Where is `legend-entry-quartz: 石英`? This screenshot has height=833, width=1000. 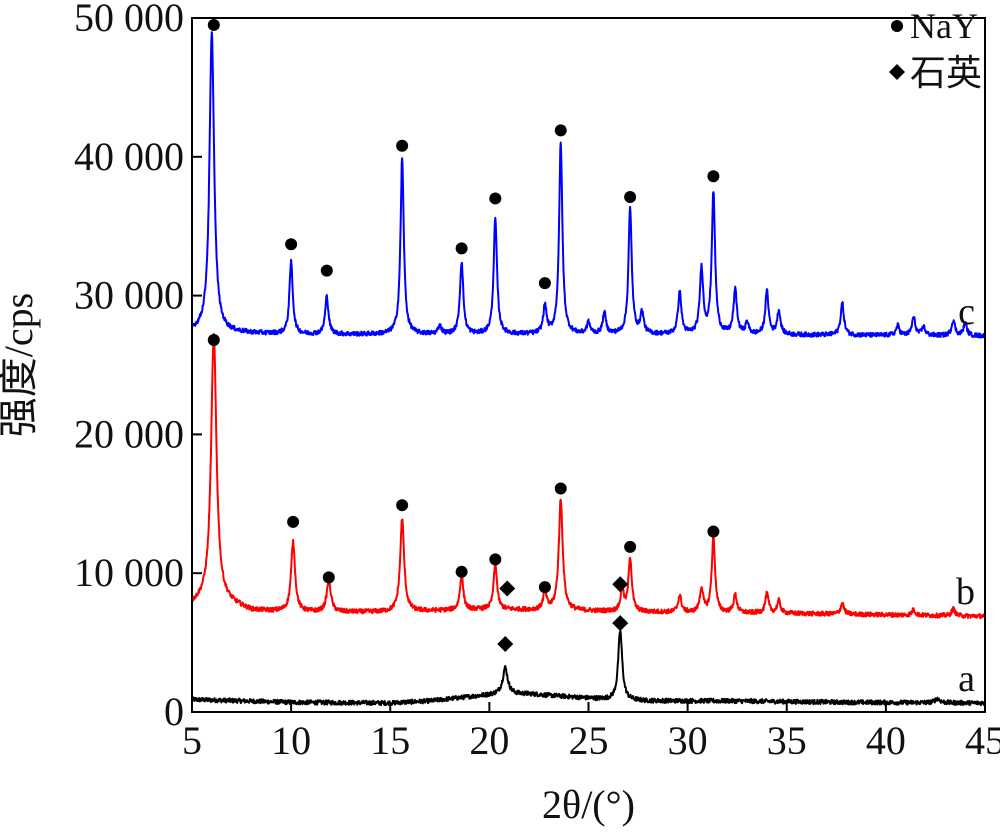 legend-entry-quartz: 石英 is located at coordinates (935, 73).